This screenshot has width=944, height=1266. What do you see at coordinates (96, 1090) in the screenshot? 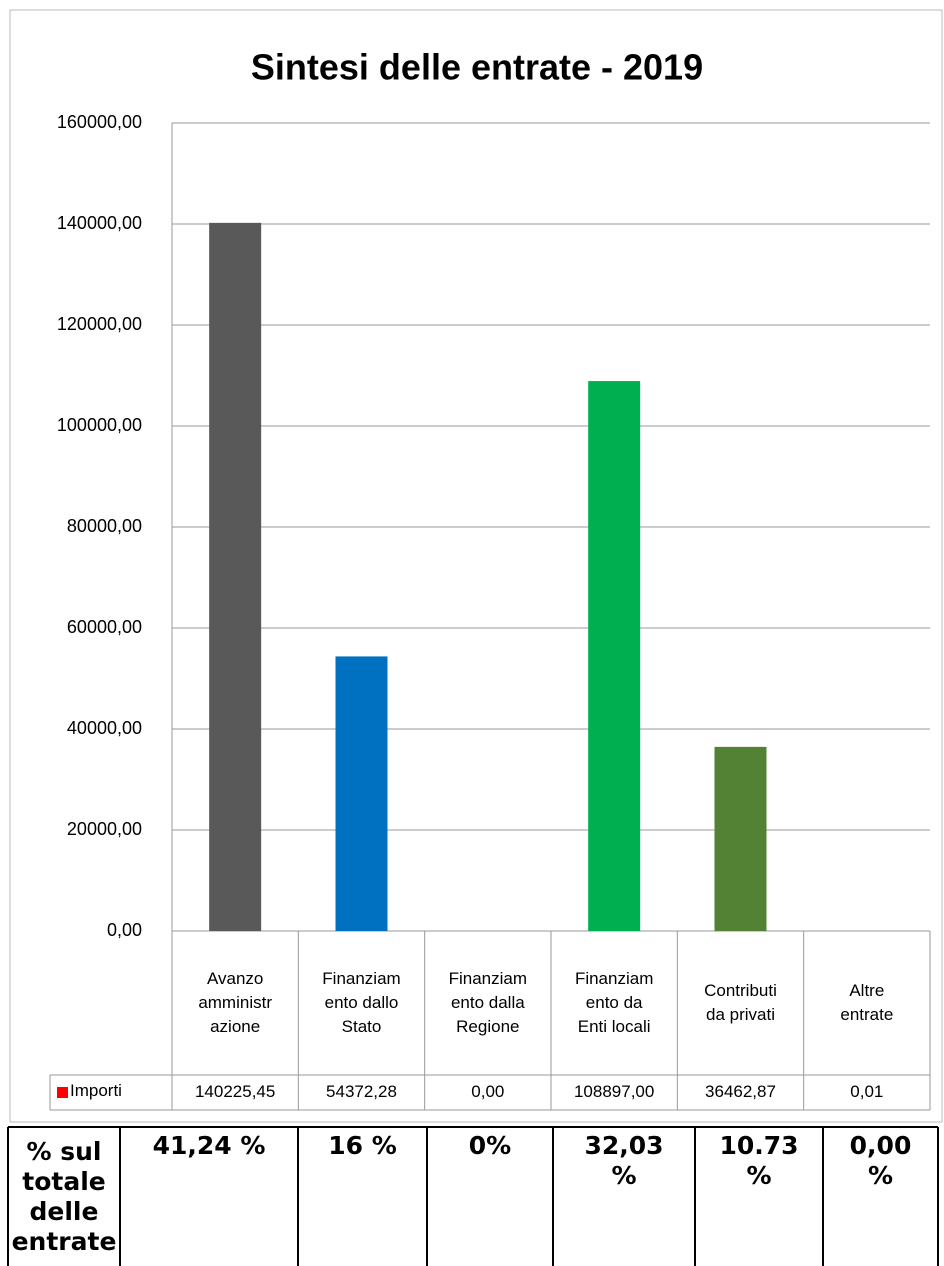
I see `legend-label: Importi` at bounding box center [96, 1090].